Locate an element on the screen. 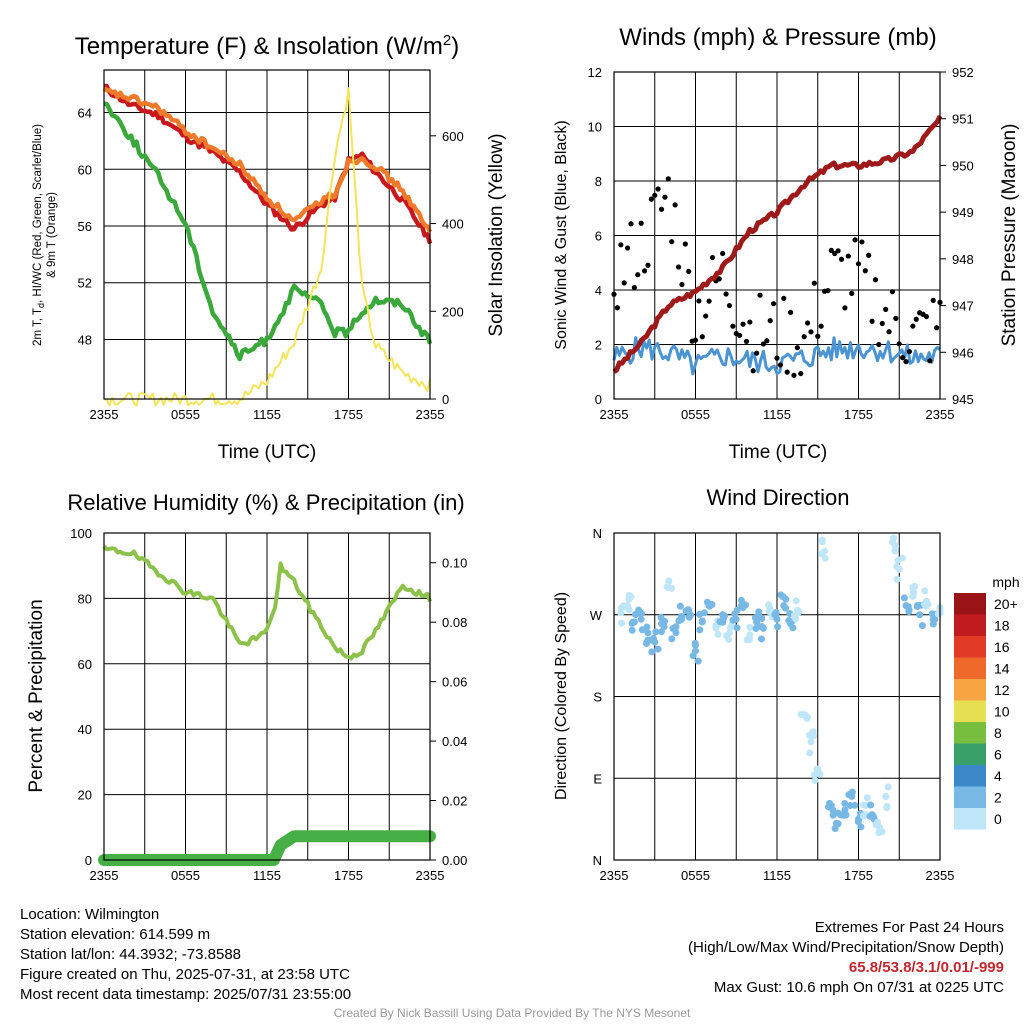 The width and height of the screenshot is (1024, 1029). y-tick-label: 100 is located at coordinates (81, 533).